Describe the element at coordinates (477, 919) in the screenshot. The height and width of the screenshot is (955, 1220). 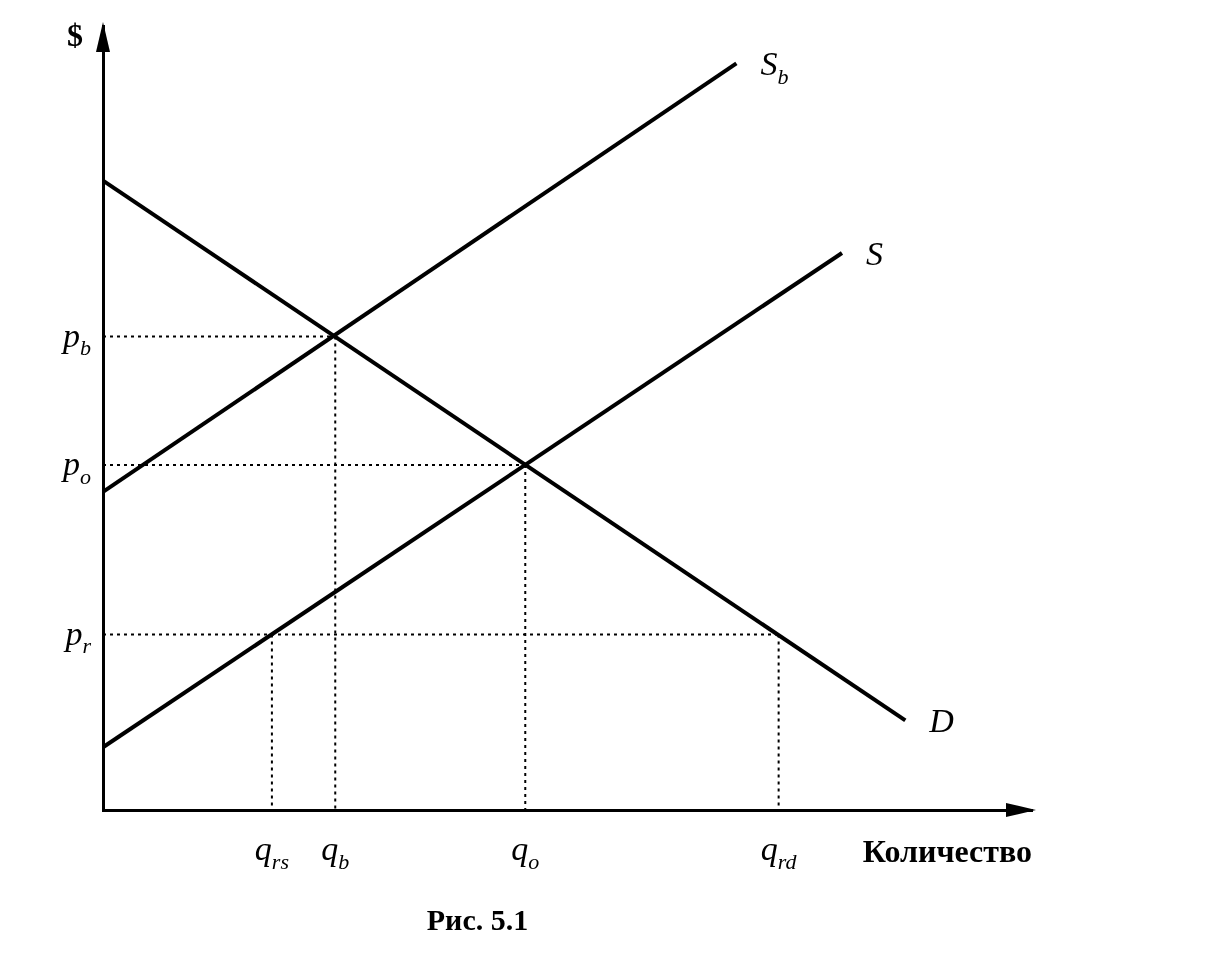
I see `text: Рис. 5.1` at that location.